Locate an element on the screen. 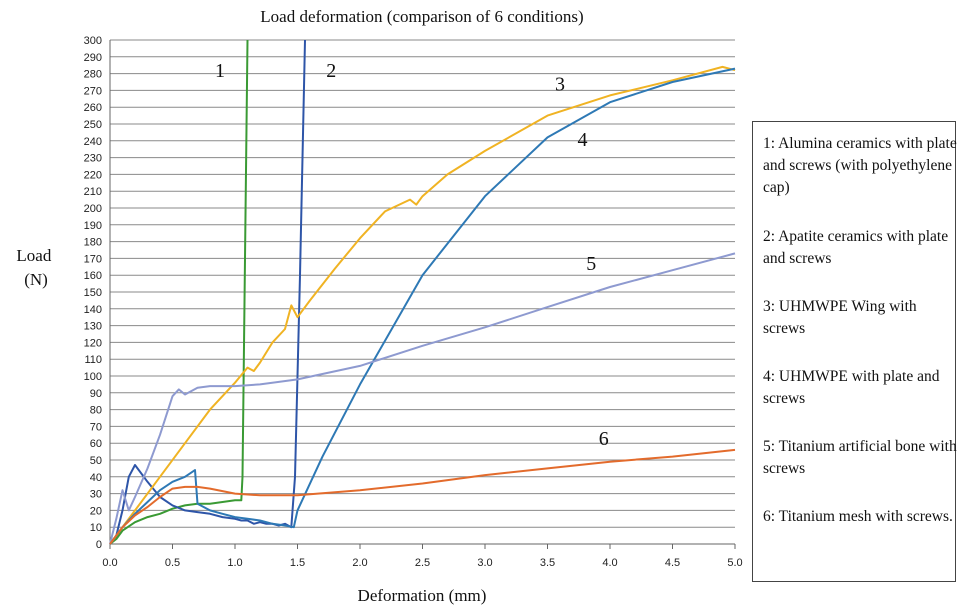 The width and height of the screenshot is (957, 608). y-tick-label: 10 is located at coordinates (96, 528).